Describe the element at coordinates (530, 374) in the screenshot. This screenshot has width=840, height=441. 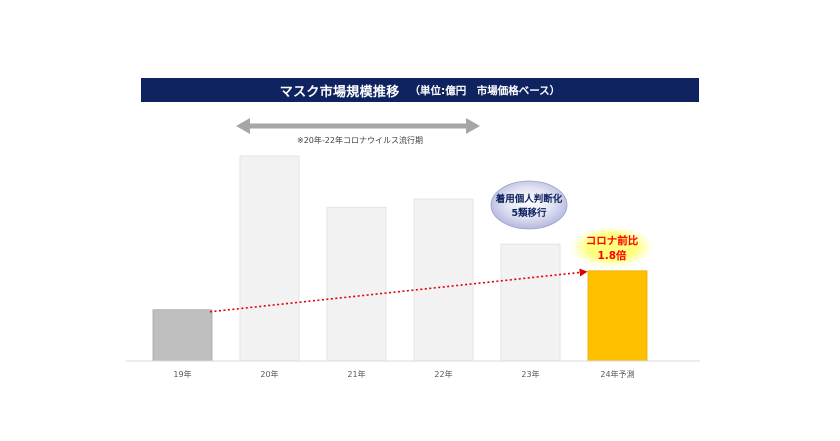
I see `x-tick-label: 23年` at that location.